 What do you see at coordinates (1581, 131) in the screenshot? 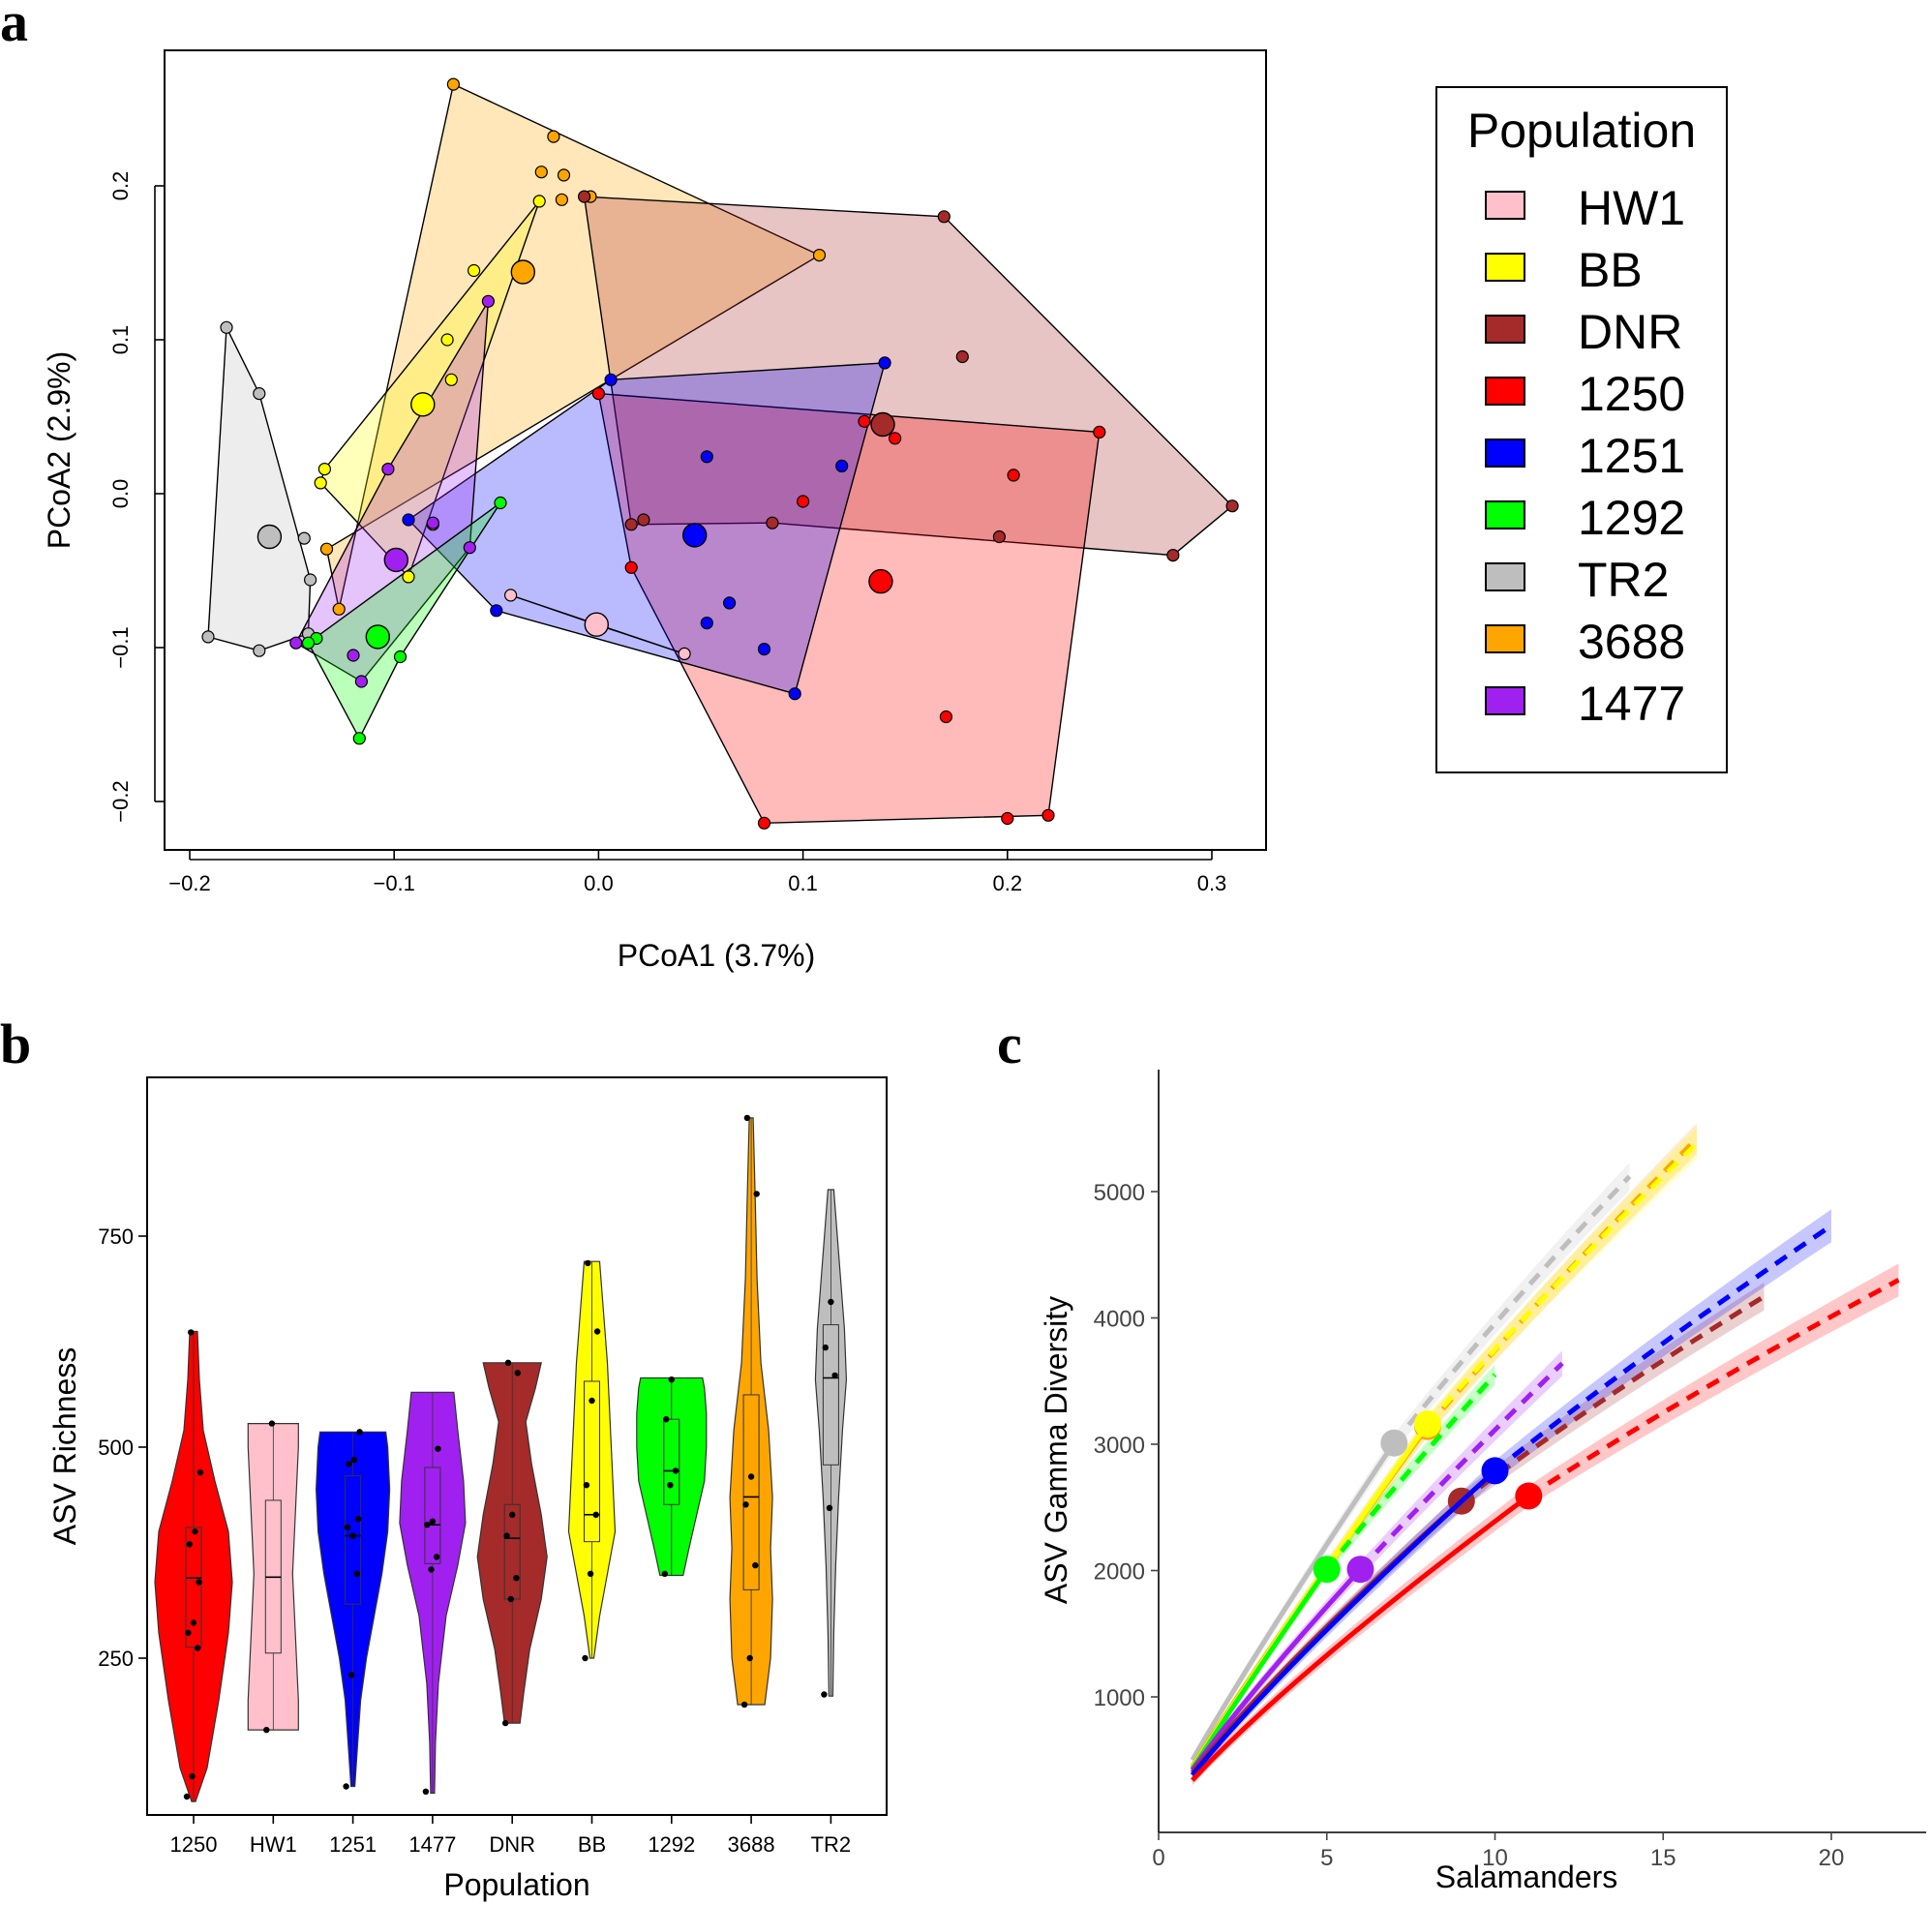
I see `legend-title: Population` at bounding box center [1581, 131].